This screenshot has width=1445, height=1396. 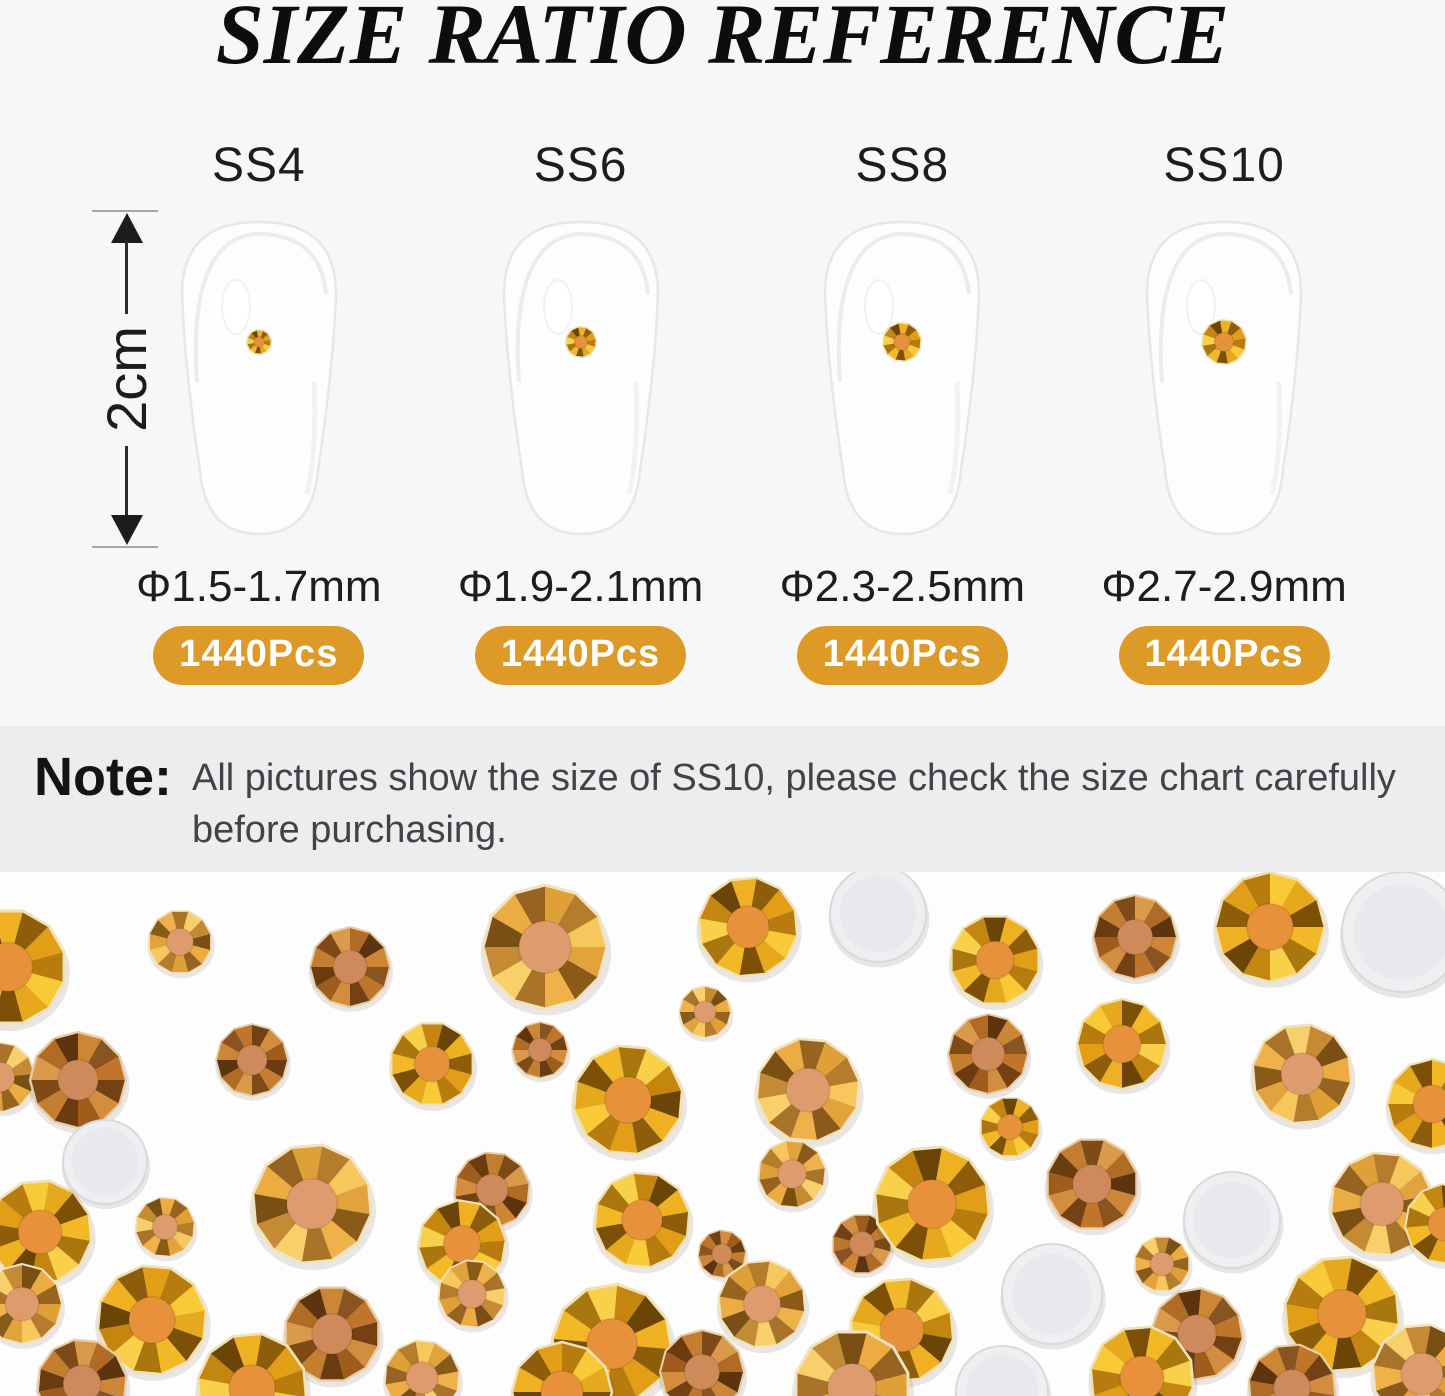 I want to click on size-column: SS10 Φ2.7-2.9mm 1440Pcs, so click(x=1224, y=412).